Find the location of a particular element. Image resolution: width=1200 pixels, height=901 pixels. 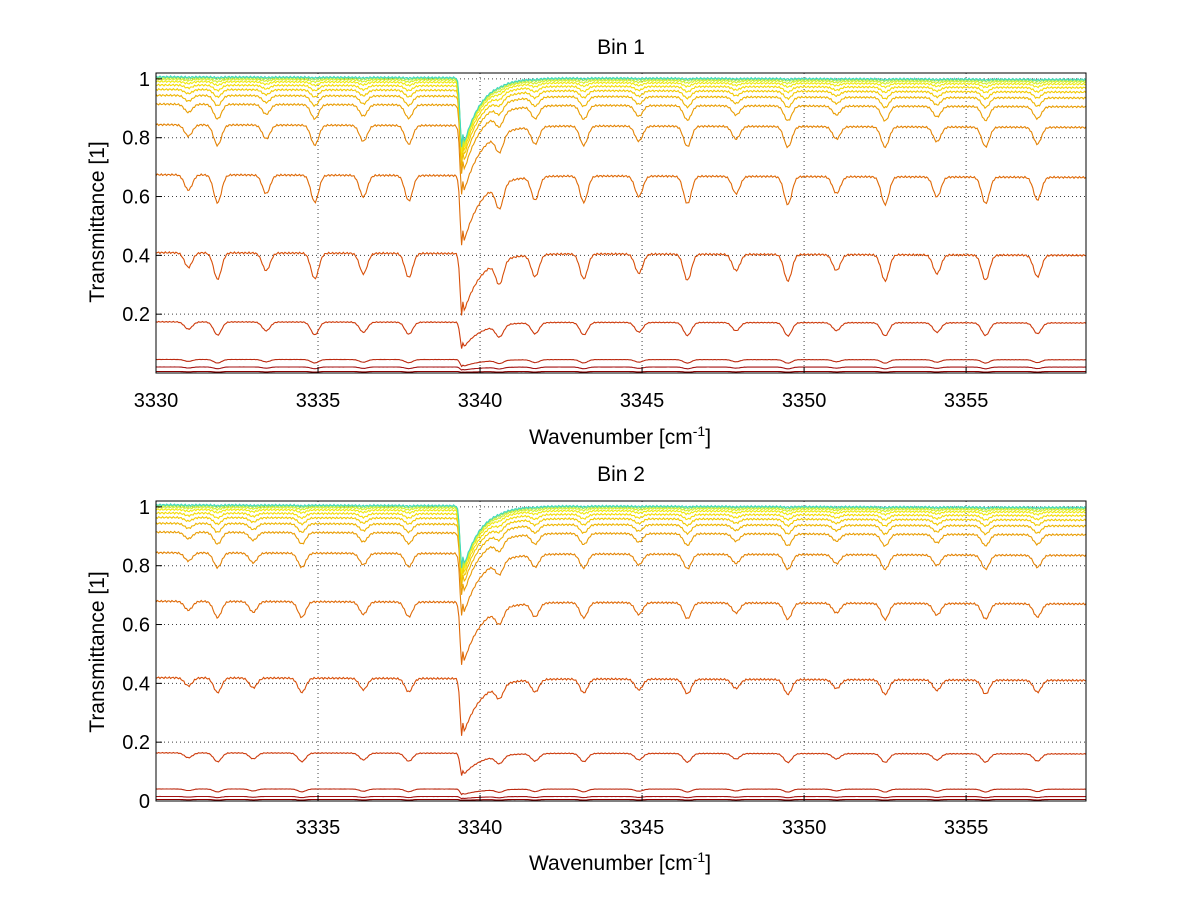

y-tick-labels: 0 0.2 0.4 0.6 0.8 1 is located at coordinates (142, 655).